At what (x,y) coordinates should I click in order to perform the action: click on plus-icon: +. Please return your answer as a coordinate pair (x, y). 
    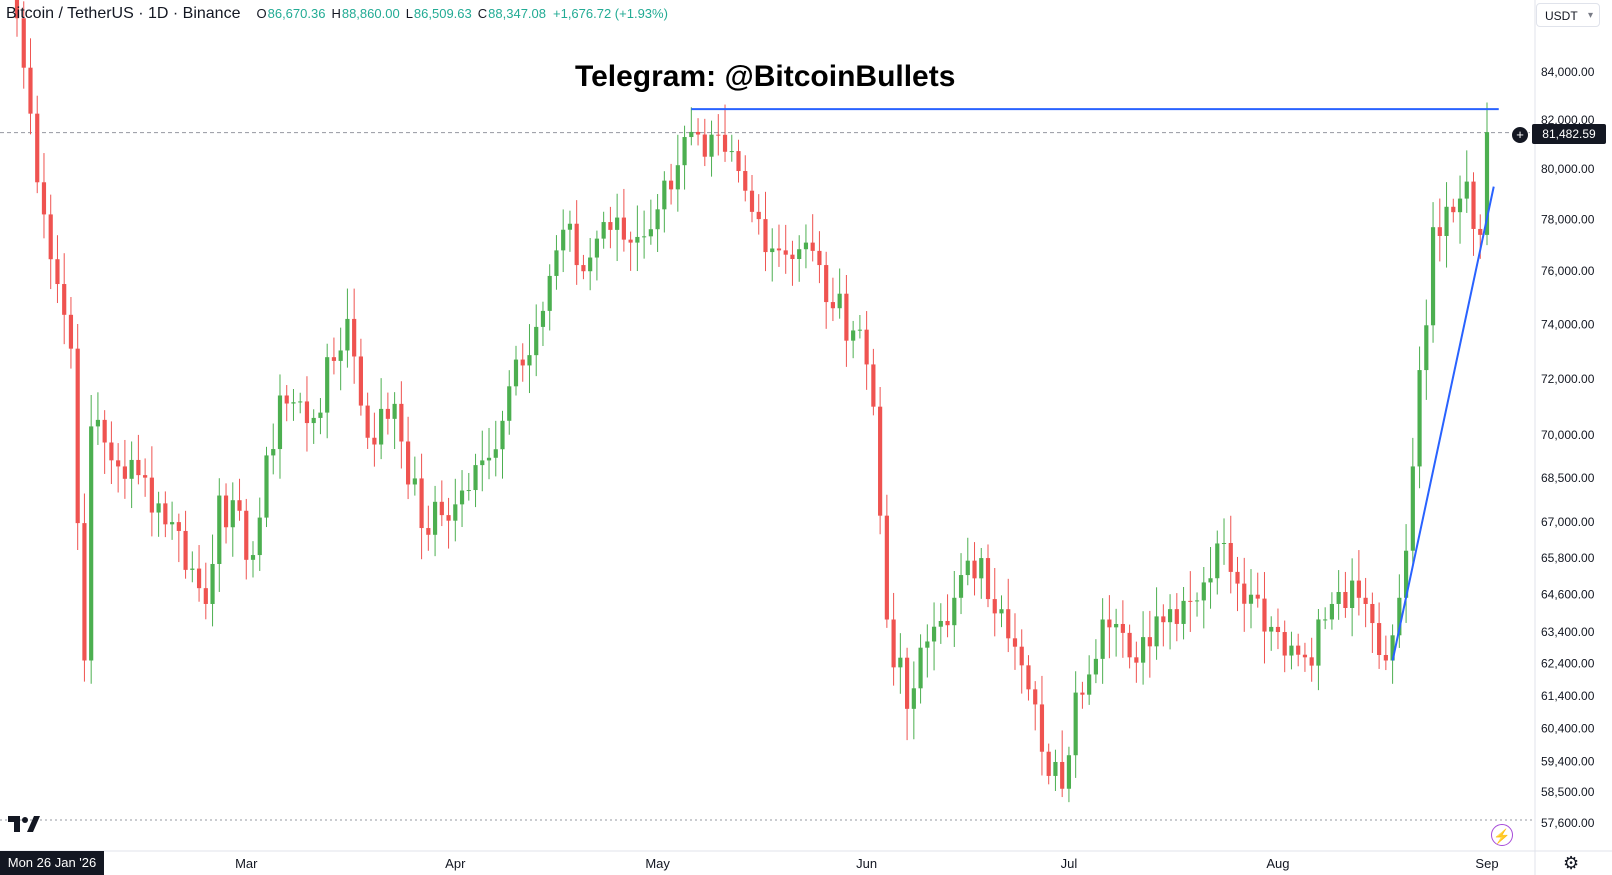
    Looking at the image, I should click on (1520, 135).